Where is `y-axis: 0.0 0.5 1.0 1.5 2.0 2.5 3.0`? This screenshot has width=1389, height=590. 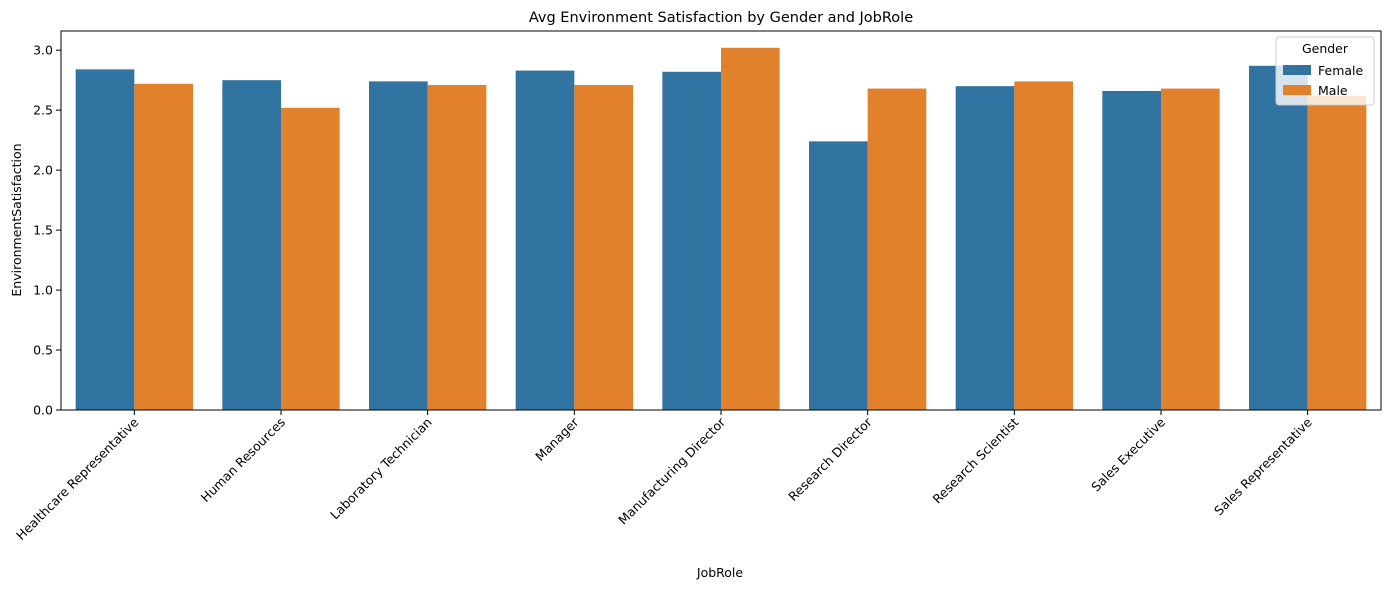 y-axis: 0.0 0.5 1.0 1.5 2.0 2.5 3.0 is located at coordinates (47, 230).